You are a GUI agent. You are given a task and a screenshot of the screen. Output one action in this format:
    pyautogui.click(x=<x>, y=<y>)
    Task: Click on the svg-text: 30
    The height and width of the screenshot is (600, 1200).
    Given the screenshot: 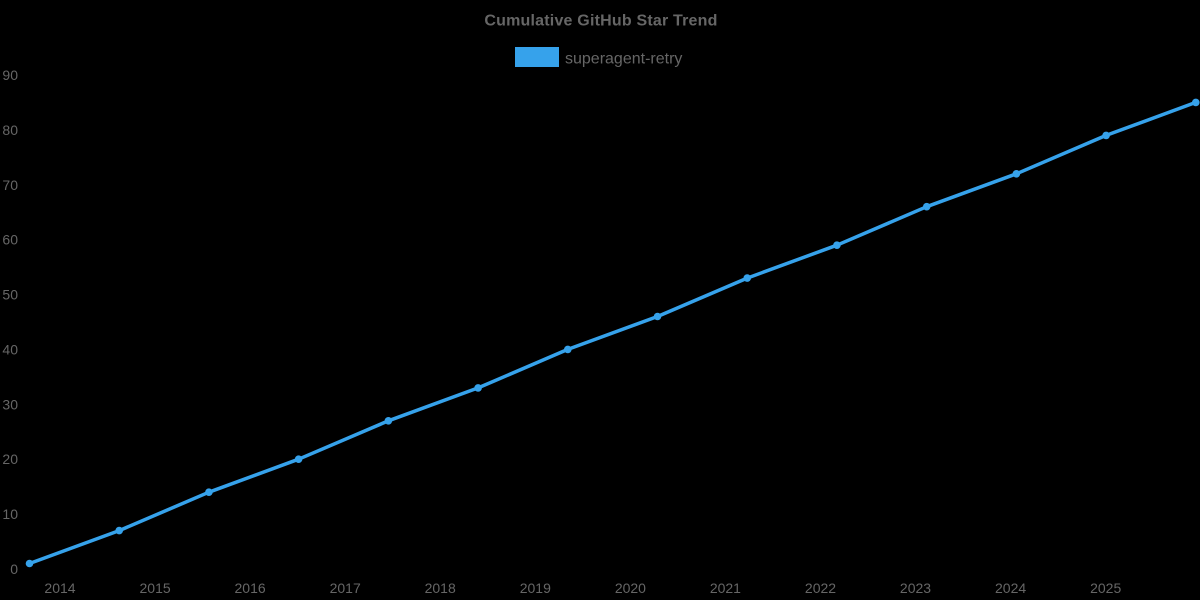 What is the action you would take?
    pyautogui.click(x=10, y=404)
    